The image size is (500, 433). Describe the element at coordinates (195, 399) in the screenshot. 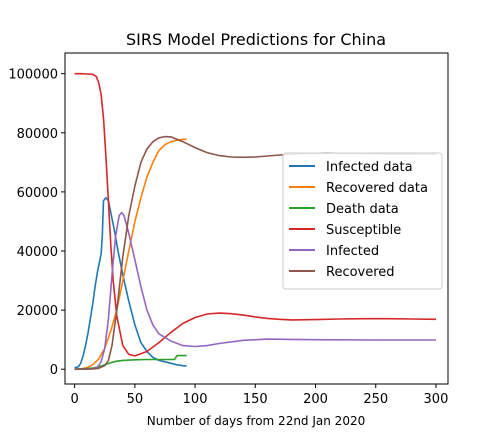

I see `x-tick-label: 100` at that location.